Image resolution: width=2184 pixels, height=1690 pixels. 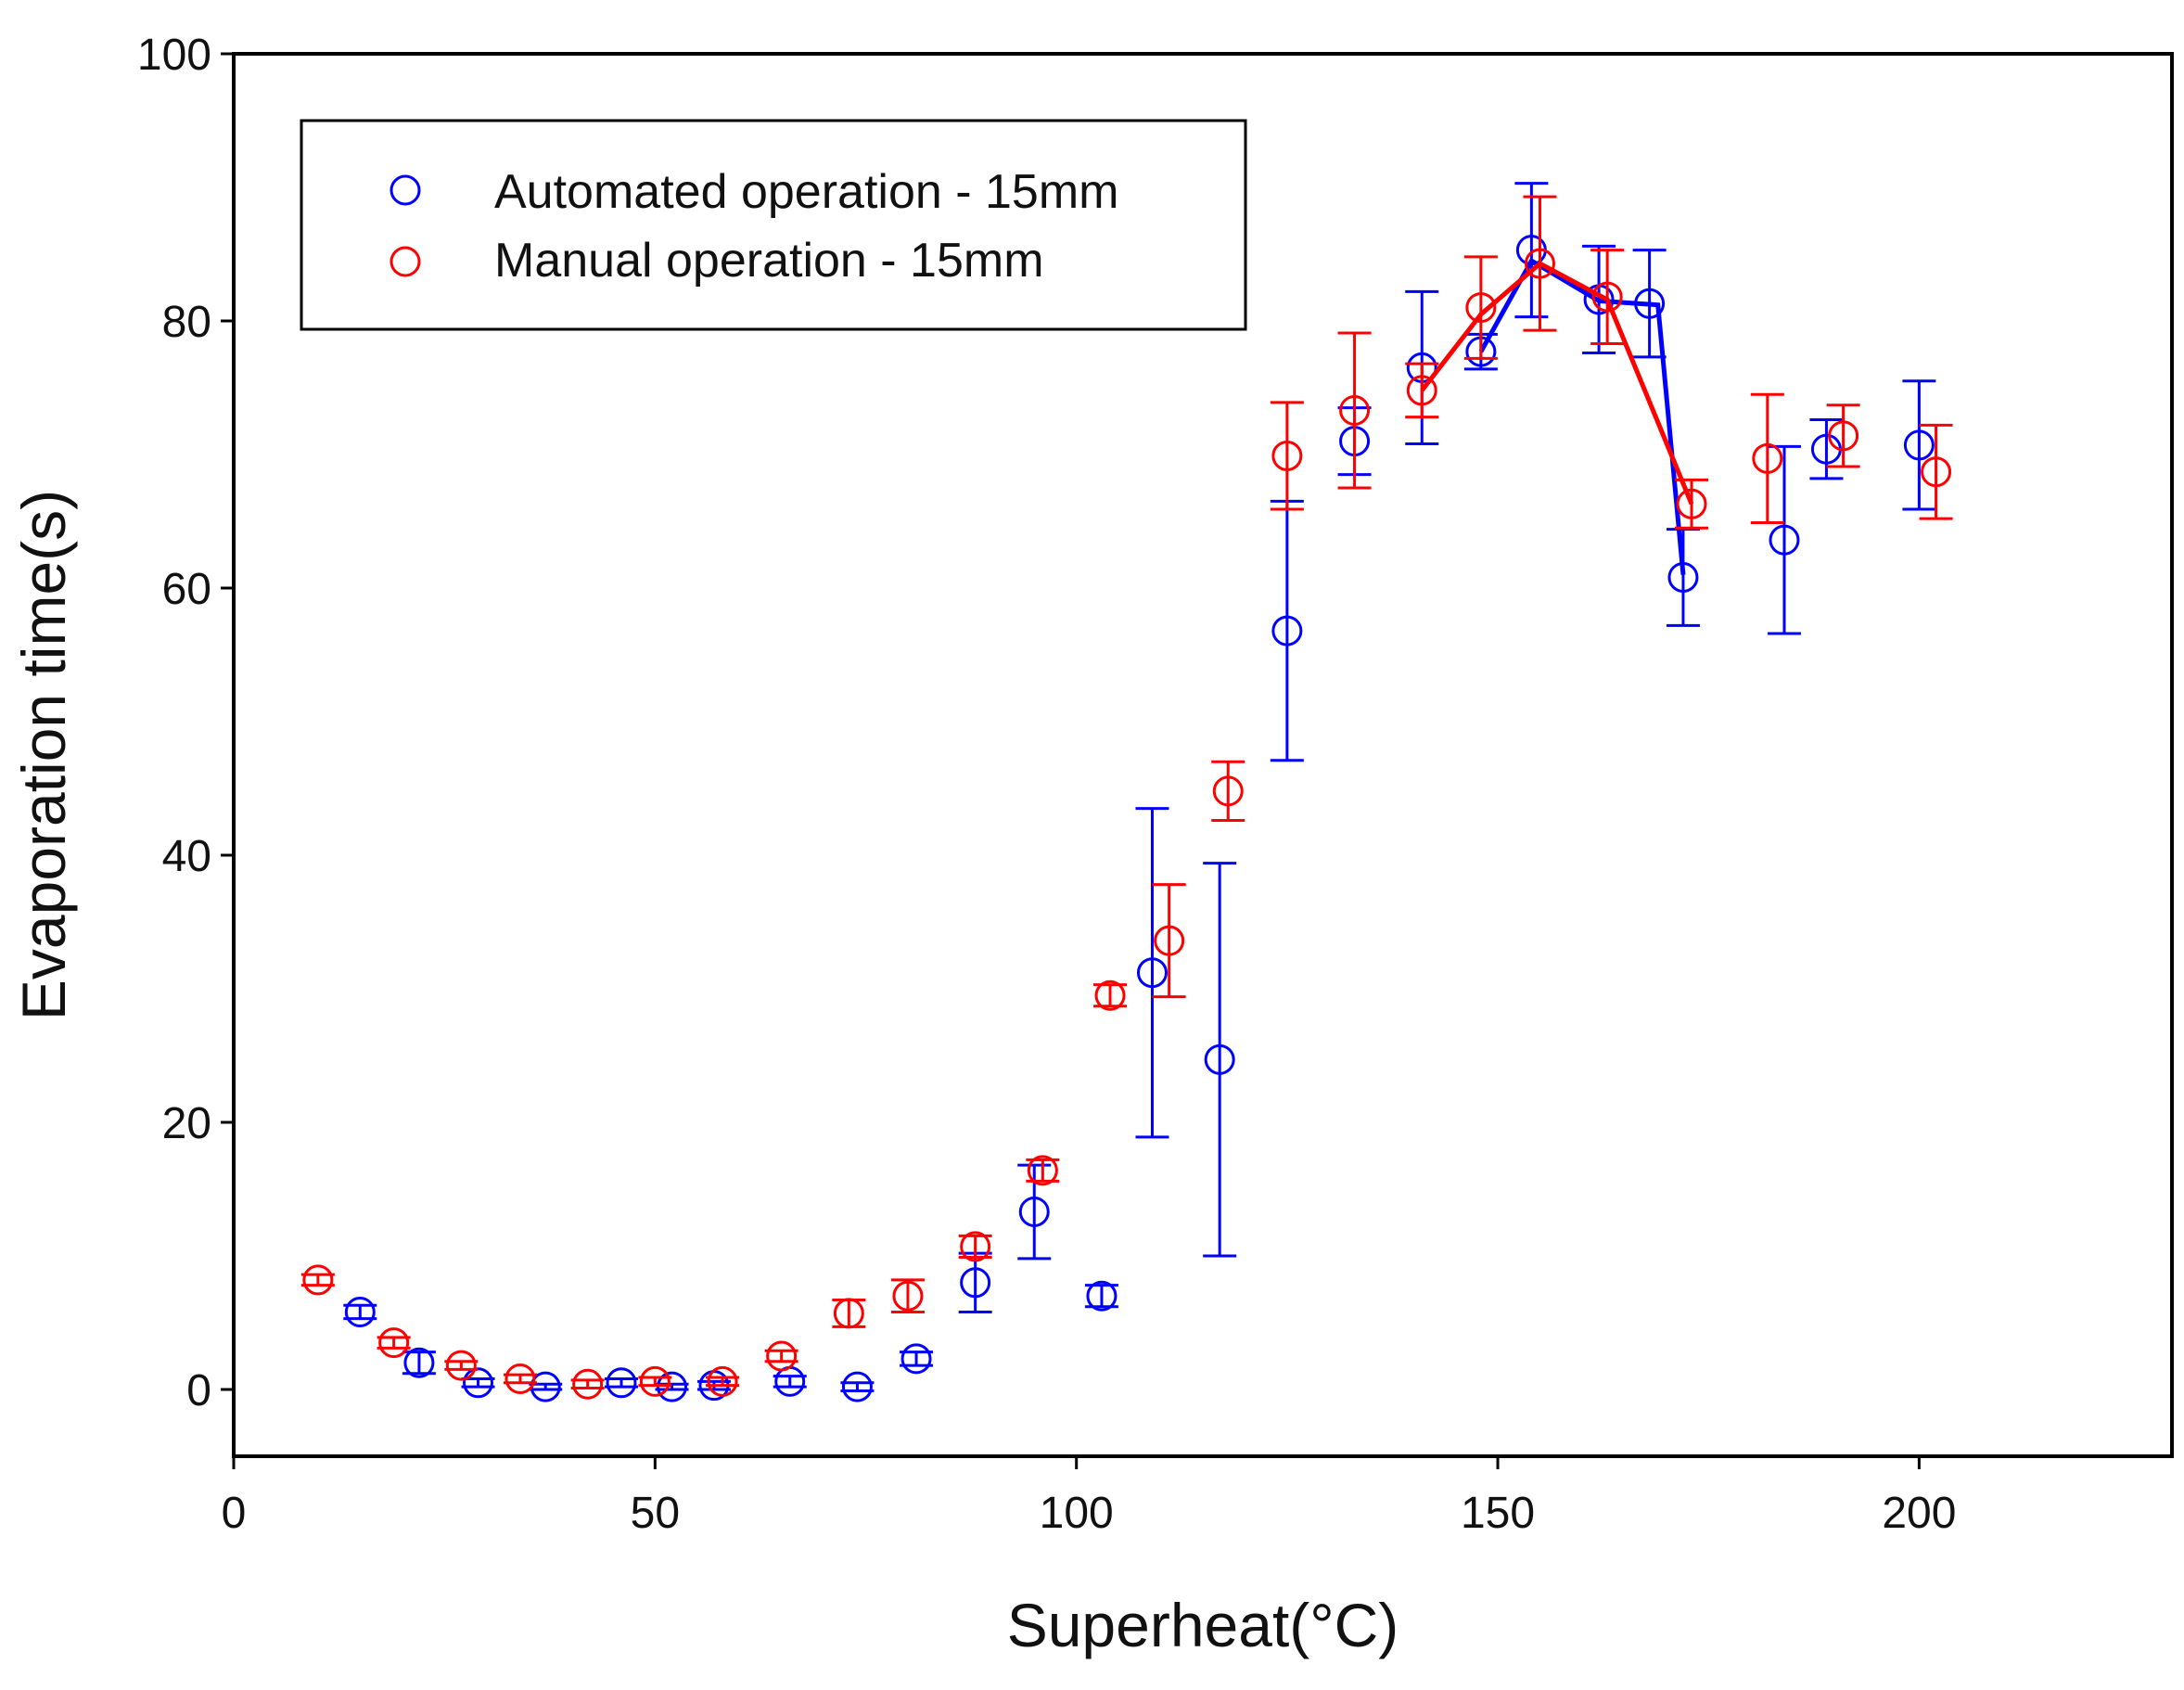 I want to click on legend-box, so click(x=773, y=225).